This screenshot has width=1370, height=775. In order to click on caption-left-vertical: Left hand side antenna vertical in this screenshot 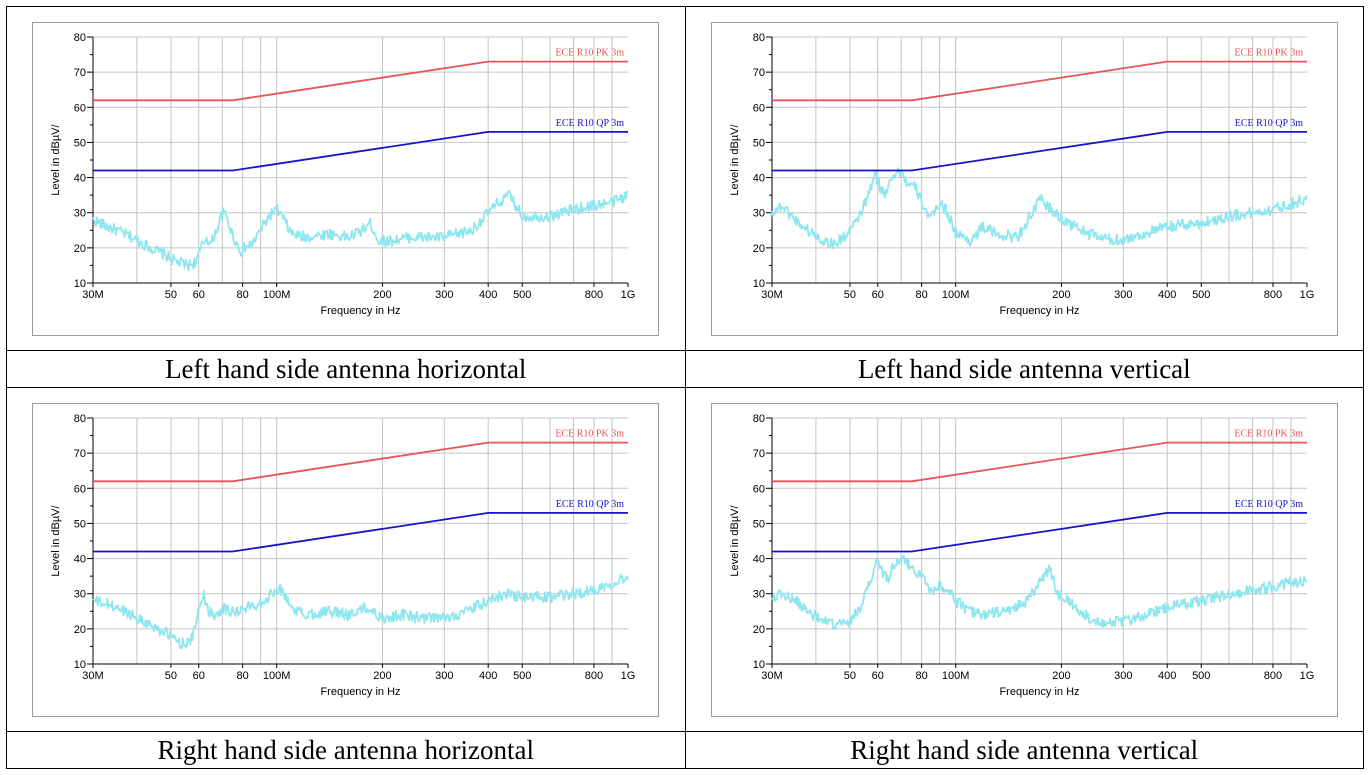, I will do `click(1024, 369)`.